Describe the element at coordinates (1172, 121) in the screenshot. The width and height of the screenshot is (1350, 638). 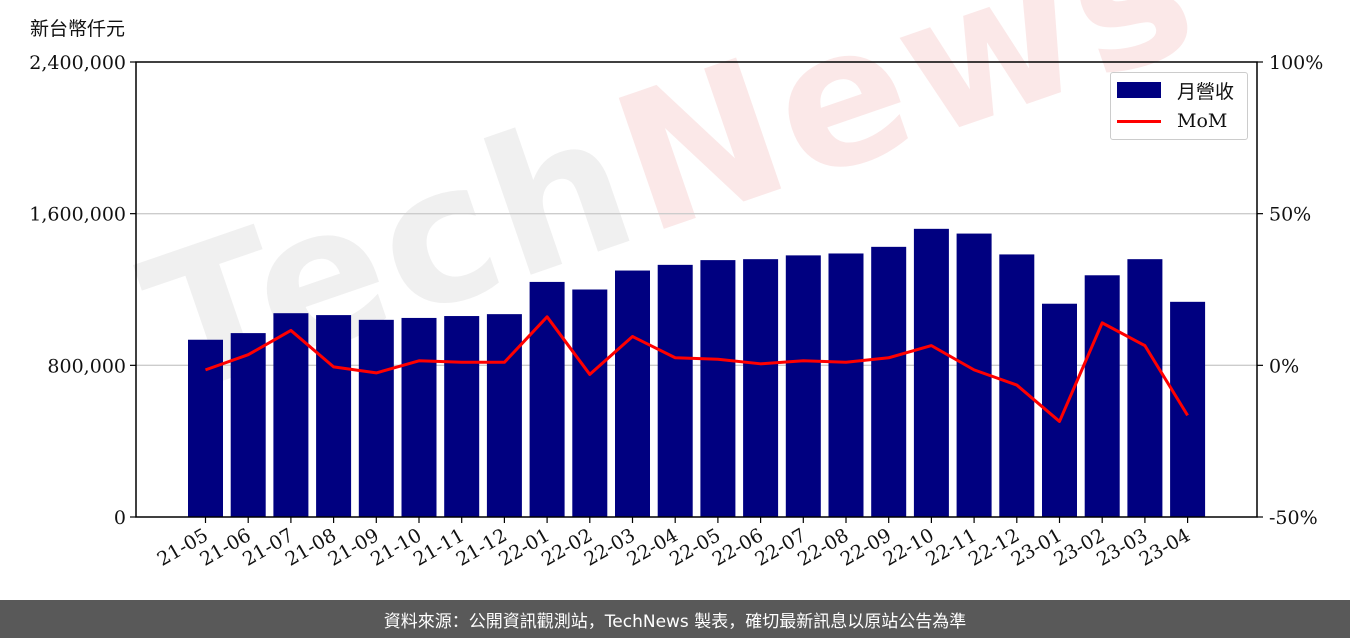
I see `legend-entry-mom: MoM` at that location.